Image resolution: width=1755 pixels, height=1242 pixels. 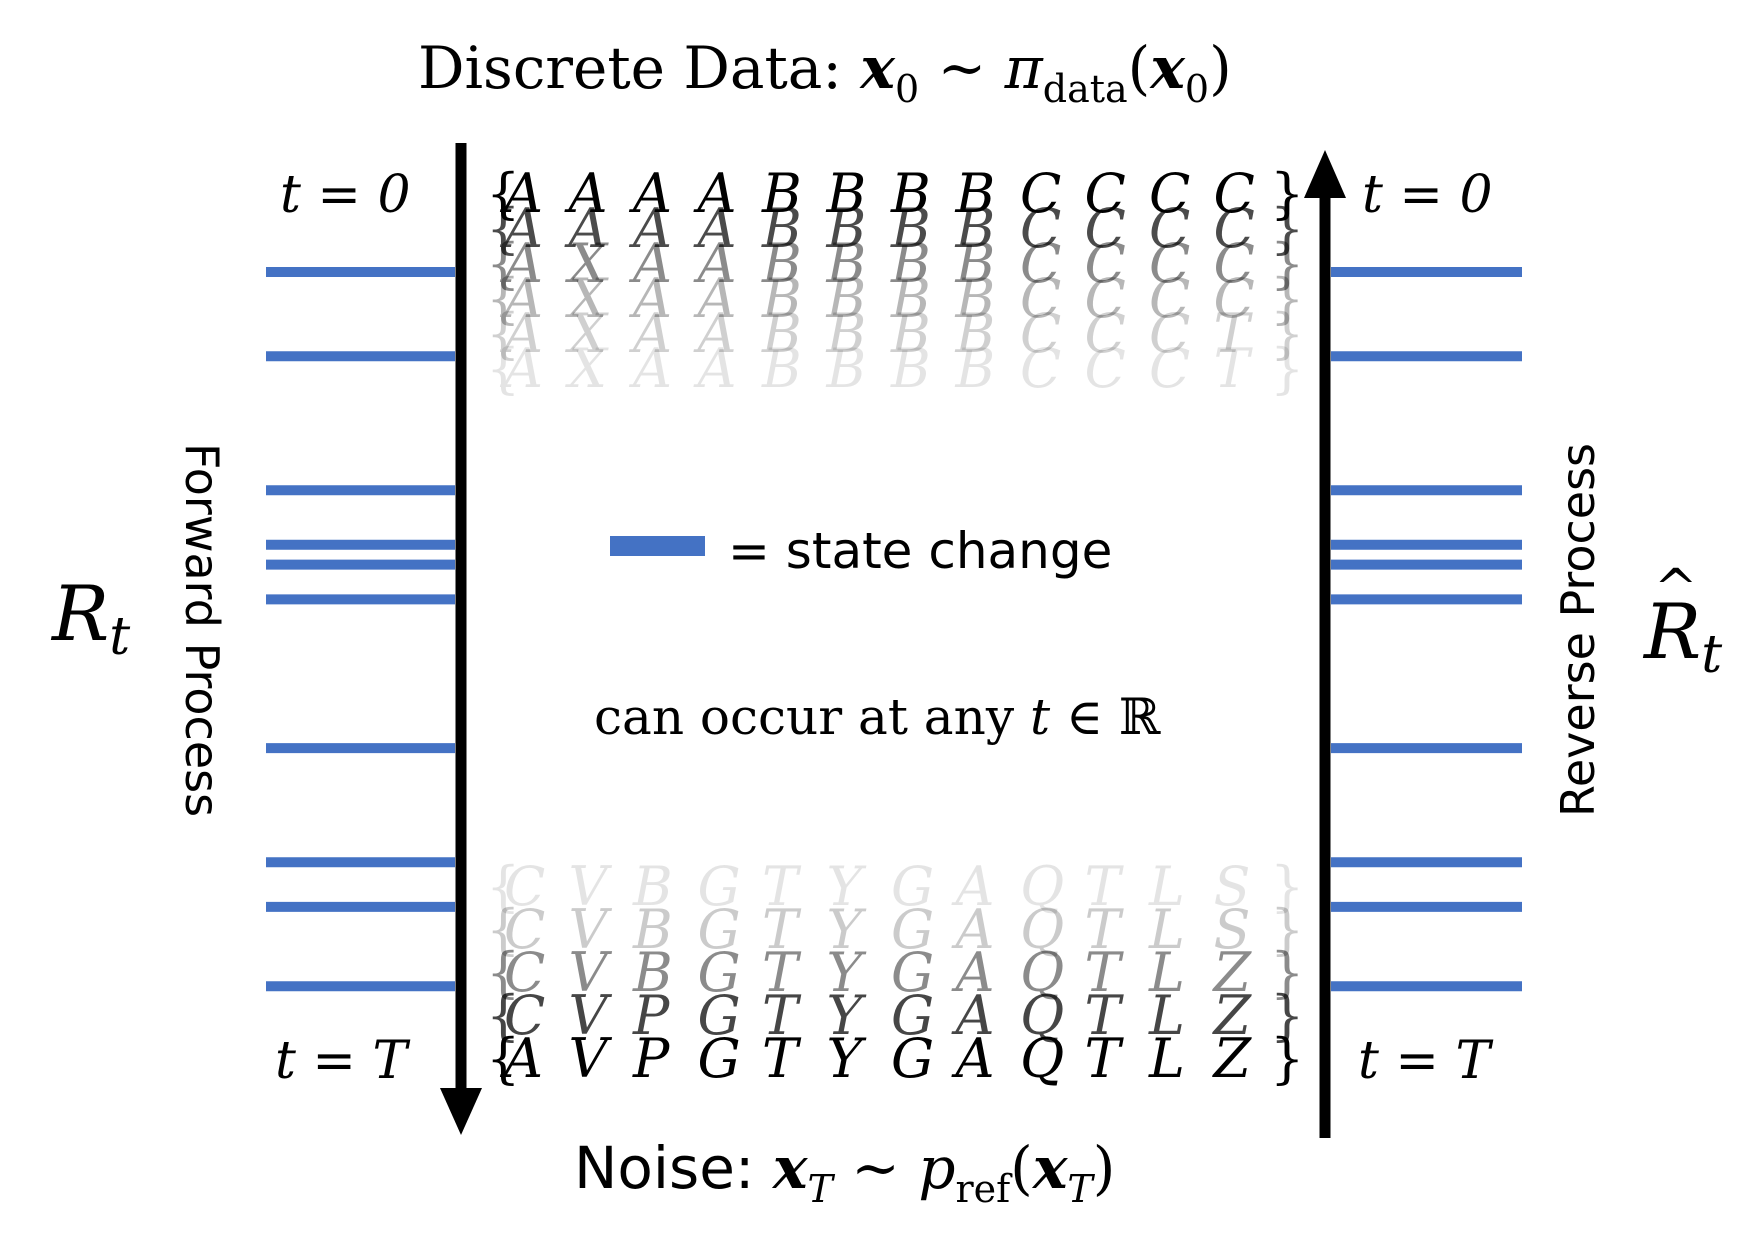 I want to click on bottom-sequence-row: {C V B G T Y G A Q T L Z}, so click(x=895, y=972).